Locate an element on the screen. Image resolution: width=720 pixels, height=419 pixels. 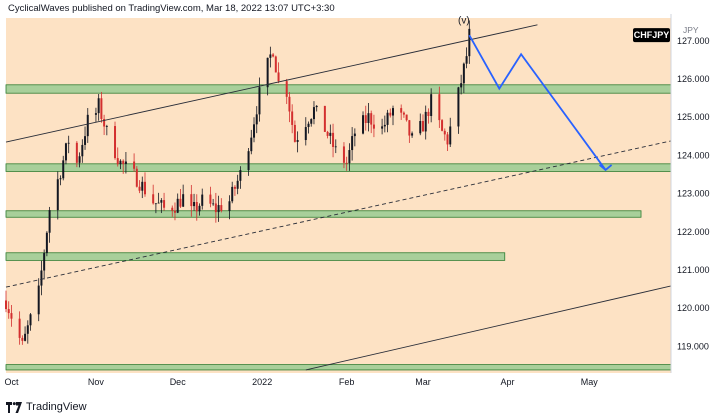
time-axis is located at coordinates (360, 386).